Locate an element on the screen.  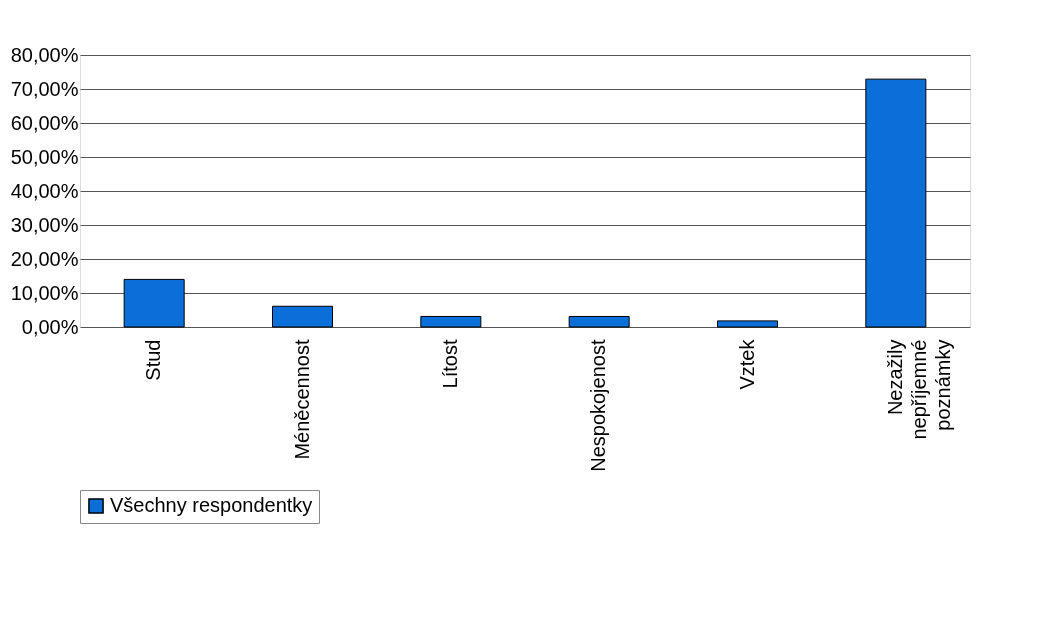
x-tick-label: Méněcennost is located at coordinates (301, 399).